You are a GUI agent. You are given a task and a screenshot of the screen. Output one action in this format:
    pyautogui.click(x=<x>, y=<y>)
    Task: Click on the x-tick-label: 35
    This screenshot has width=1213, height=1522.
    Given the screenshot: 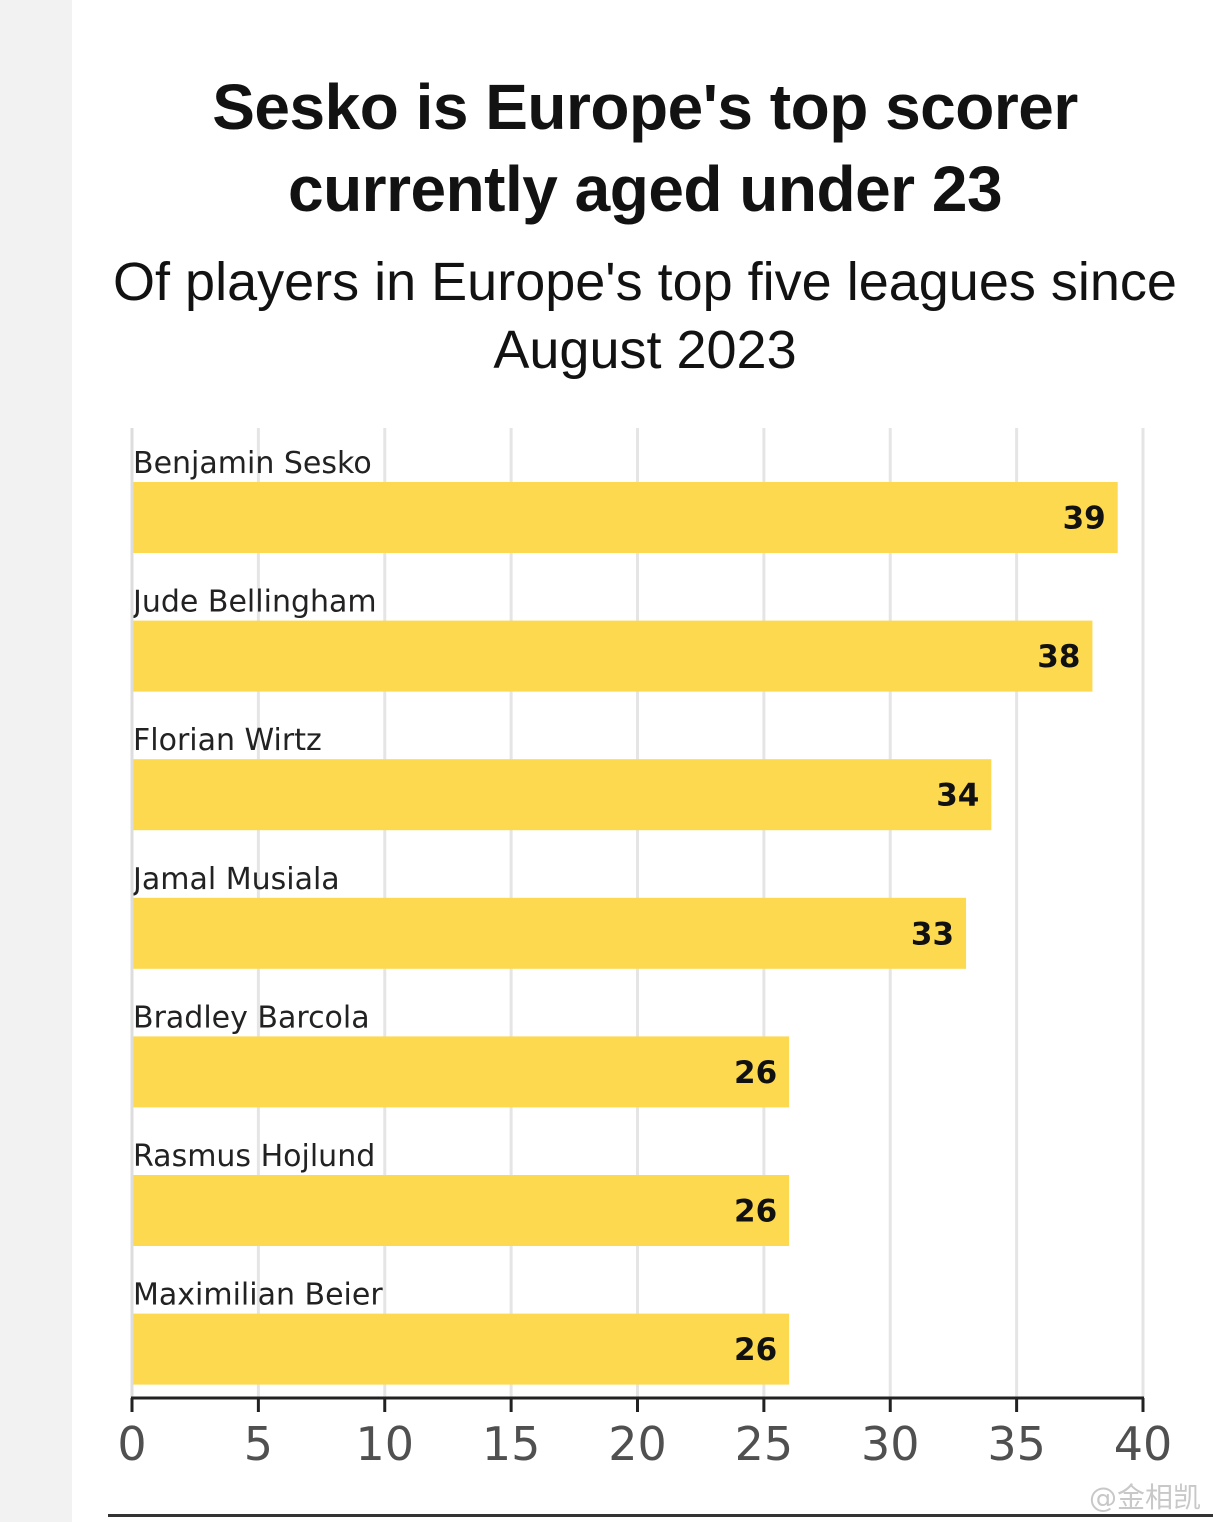 What is the action you would take?
    pyautogui.click(x=1016, y=1444)
    